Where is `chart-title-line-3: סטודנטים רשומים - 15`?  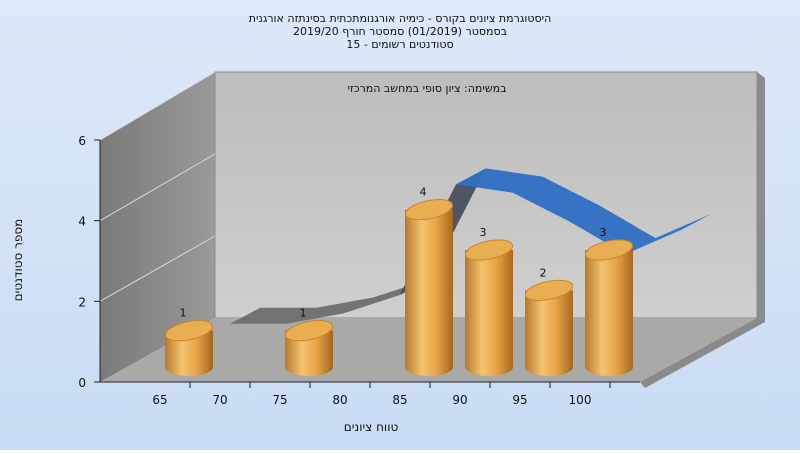
chart-title-line-3: סטודנטים רשומים - 15 is located at coordinates (399, 44).